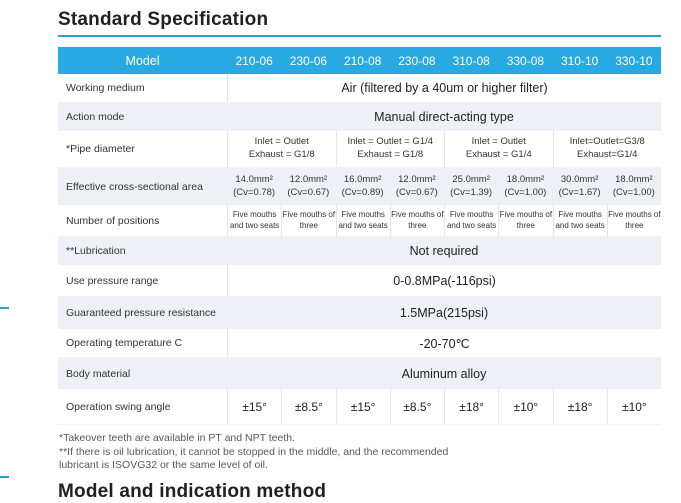  Describe the element at coordinates (141, 313) in the screenshot. I see `row-label: Guaranteed pressure resistance` at that location.